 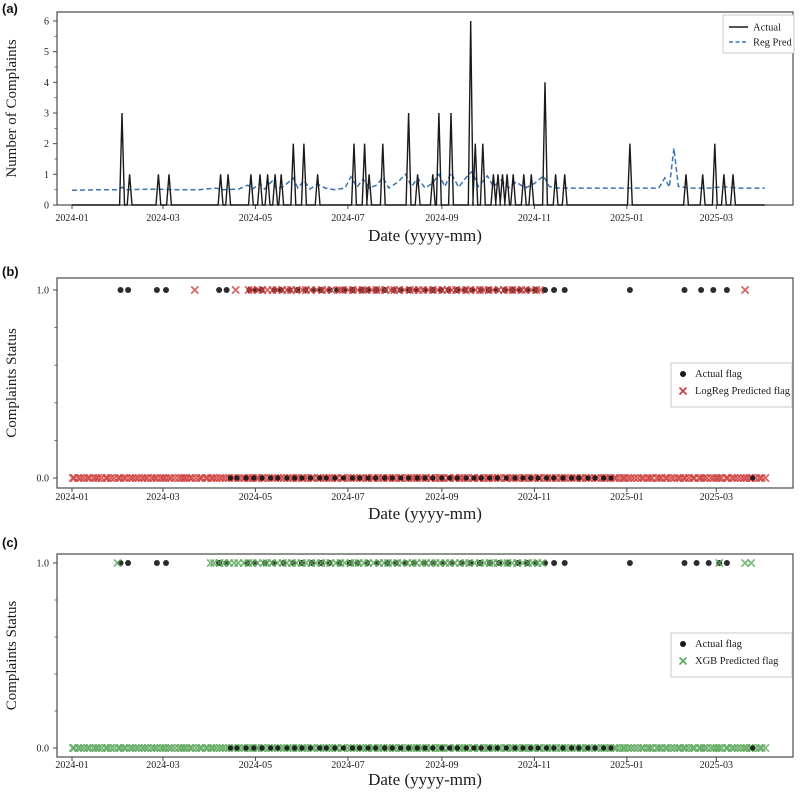 What do you see at coordinates (12, 656) in the screenshot?
I see `y-axis-label: Complaints Status` at bounding box center [12, 656].